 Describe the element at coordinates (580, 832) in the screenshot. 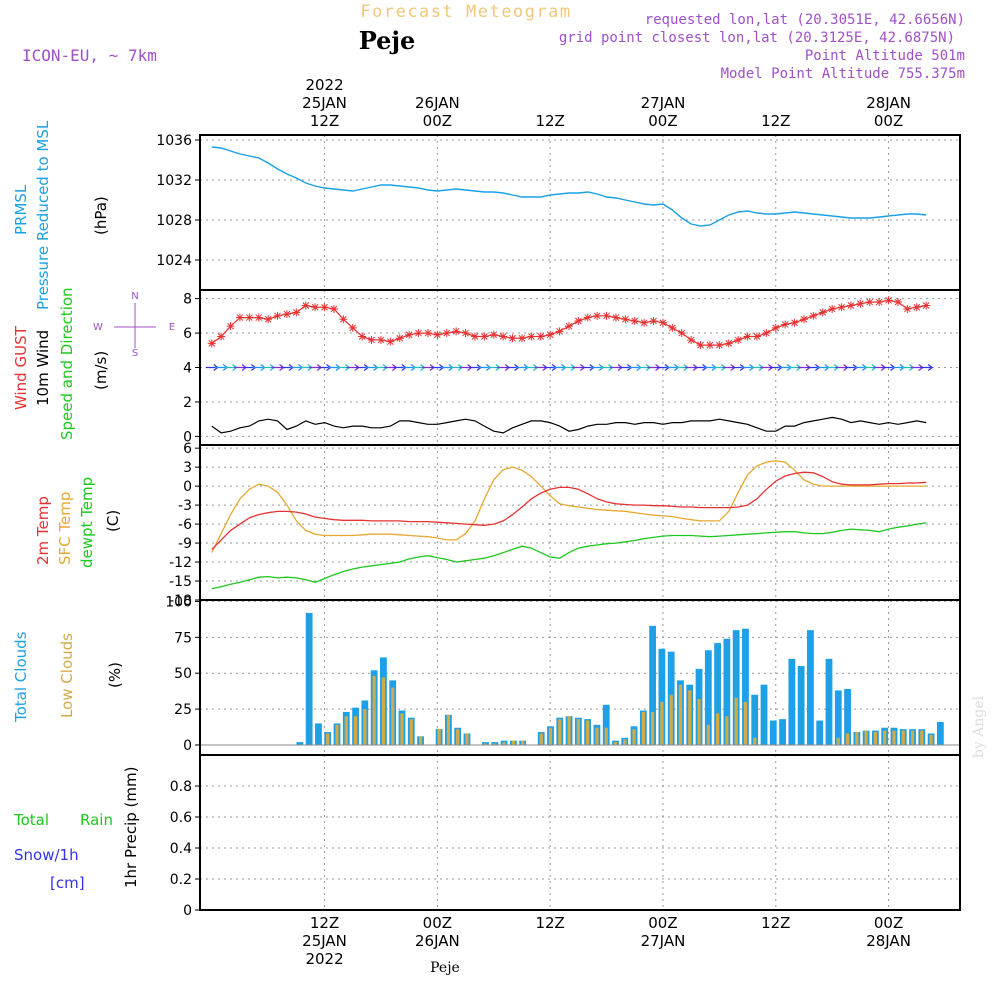

I see `precip-frame` at that location.